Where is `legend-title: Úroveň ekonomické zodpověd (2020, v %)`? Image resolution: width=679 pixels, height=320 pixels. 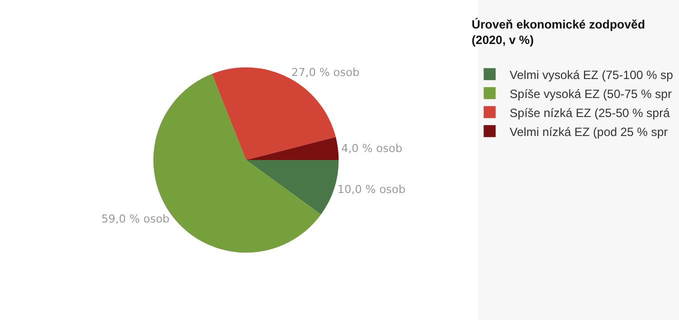
legend-title: Úroveň ekonomické zodpověd (2020, v %) is located at coordinates (559, 32).